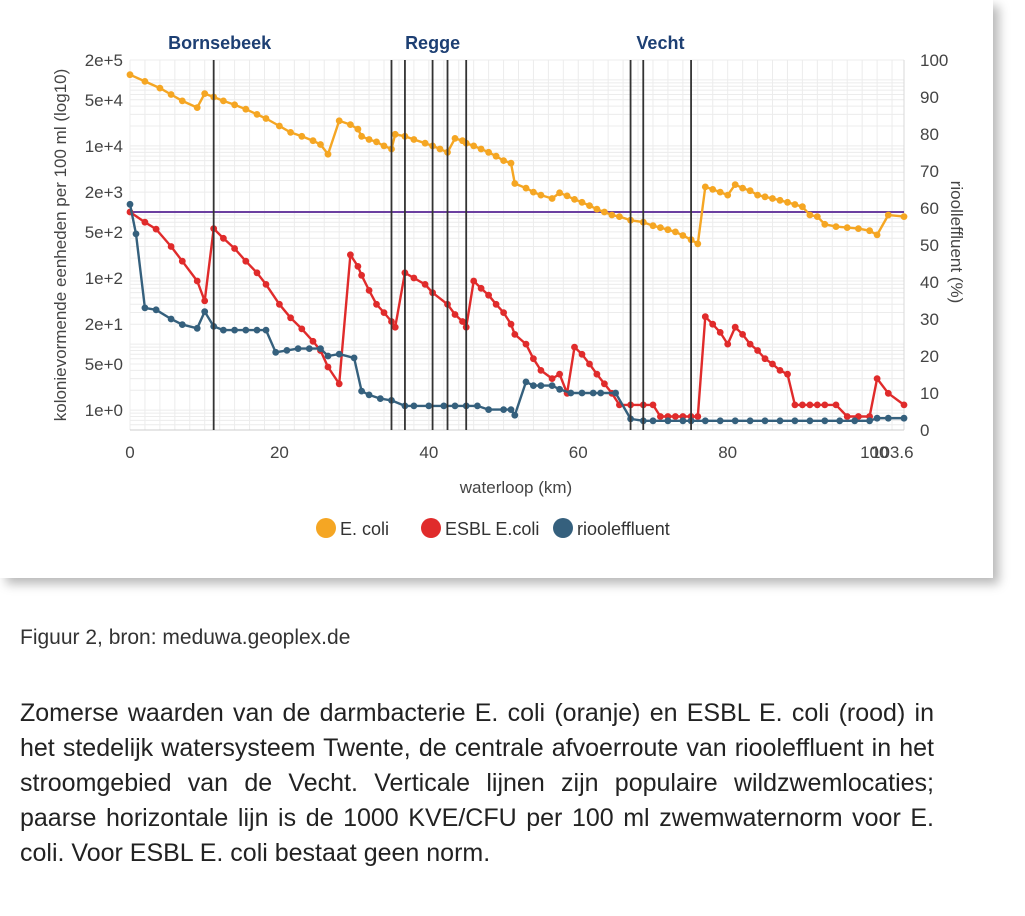 Image resolution: width=1025 pixels, height=916 pixels. I want to click on y2-tick-label: 60, so click(929, 208).